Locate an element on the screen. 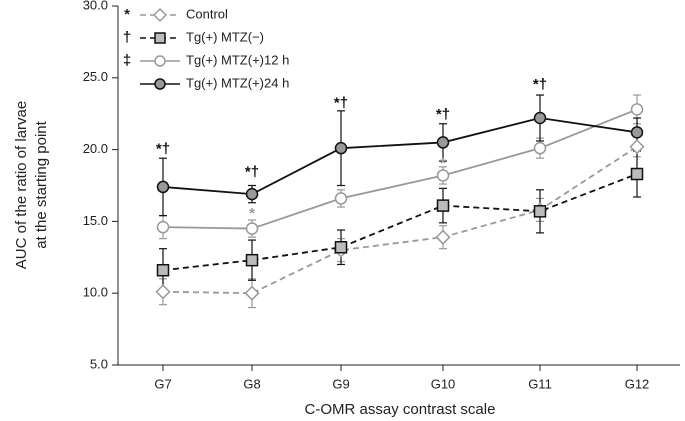 This screenshot has height=421, width=685. y-axis-title: AUC of the ratio of larvae is located at coordinates (21, 185).